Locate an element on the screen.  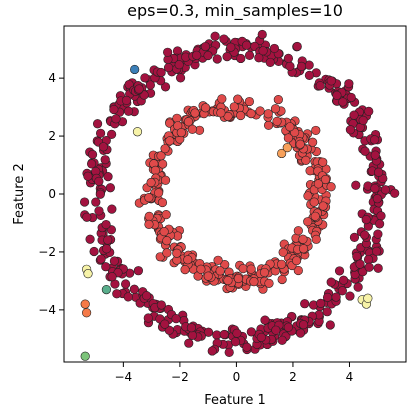
y-tick-label: 0 is located at coordinates (52, 194).